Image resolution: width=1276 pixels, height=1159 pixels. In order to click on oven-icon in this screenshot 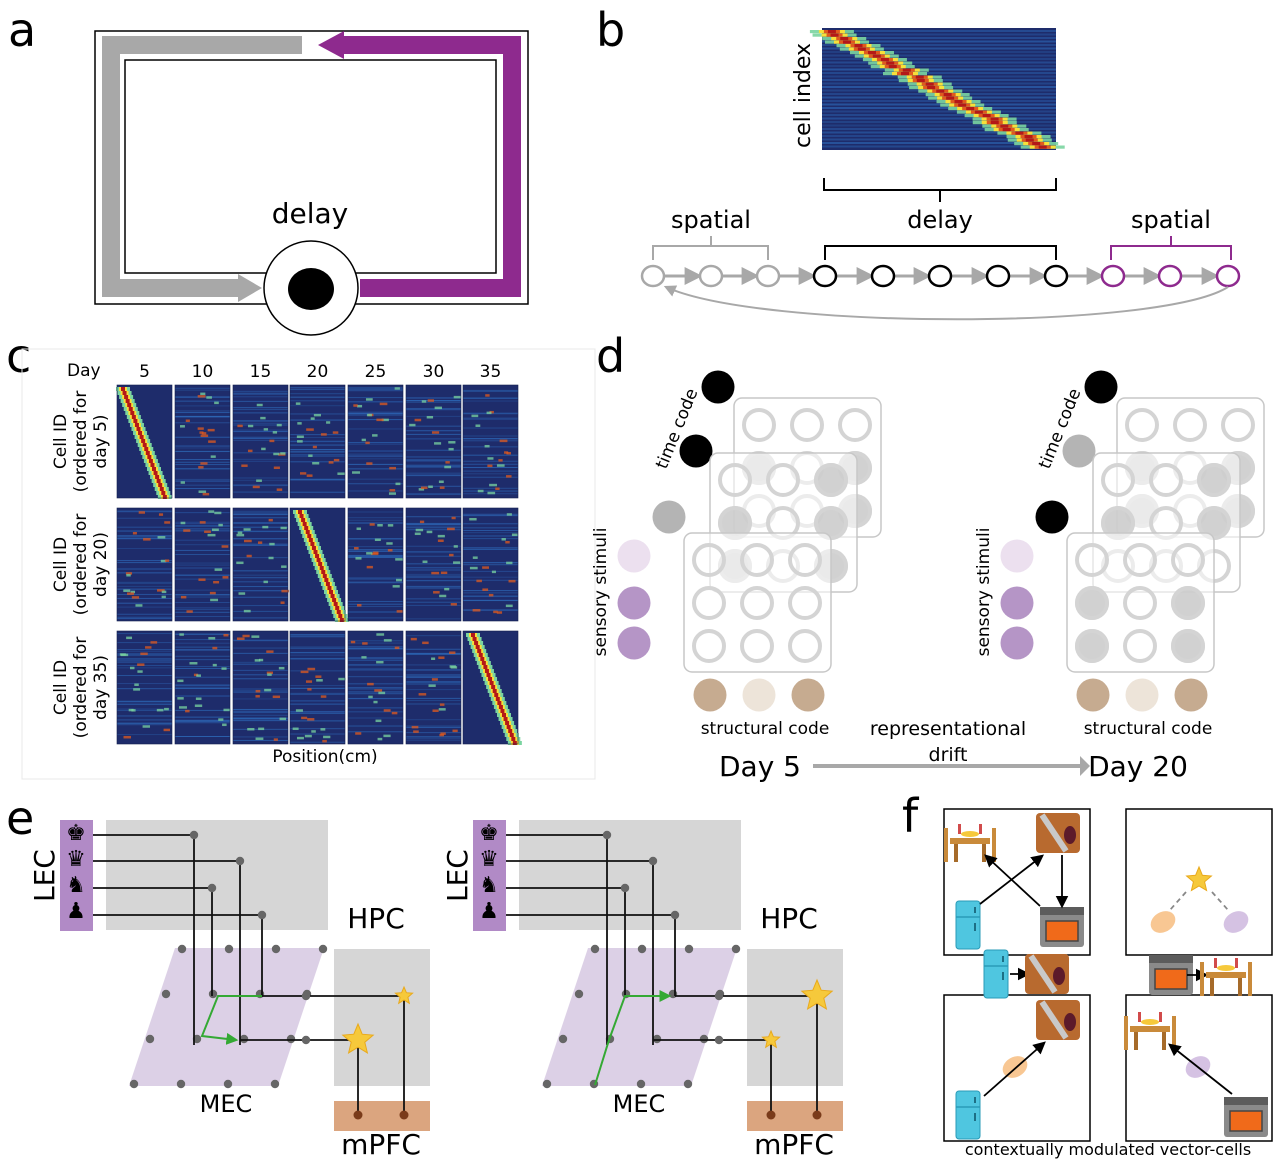, I will do `click(1246, 1117)`.